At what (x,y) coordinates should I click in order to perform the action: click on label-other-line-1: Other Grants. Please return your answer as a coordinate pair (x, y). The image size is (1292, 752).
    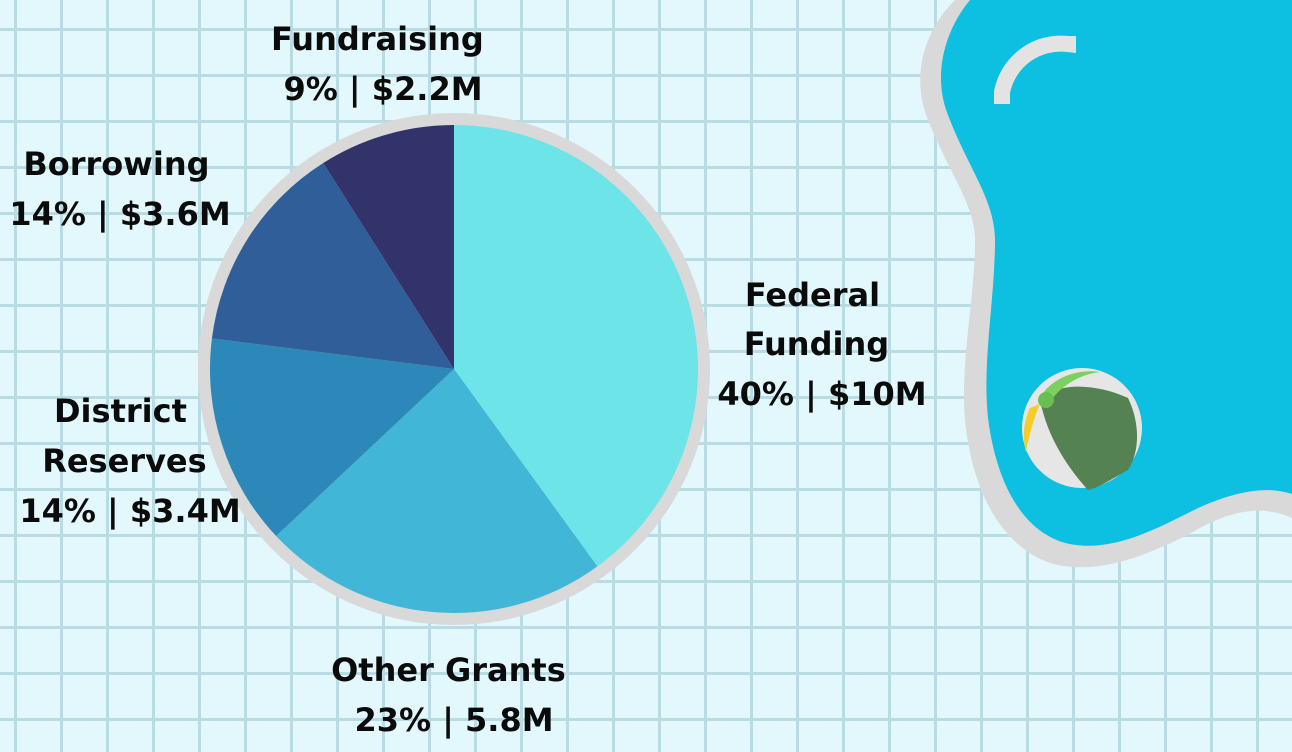
    Looking at the image, I should click on (448, 670).